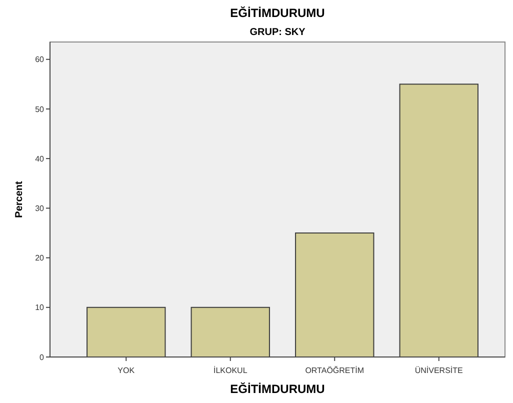 Image resolution: width=513 pixels, height=403 pixels. I want to click on x-tick-label: İLKOKUL, so click(230, 370).